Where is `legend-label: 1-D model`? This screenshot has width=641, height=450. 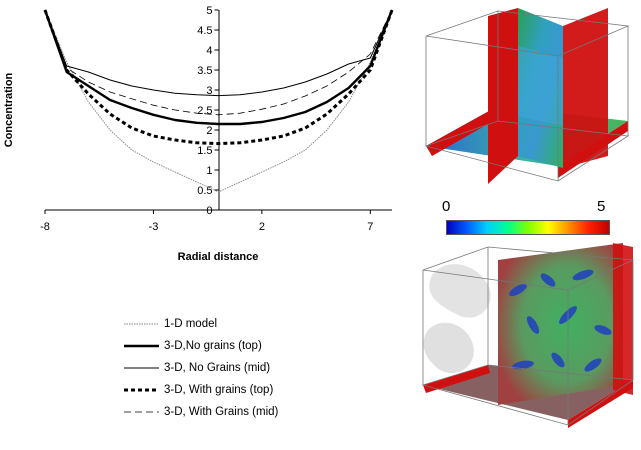
legend-label: 1-D model is located at coordinates (191, 324).